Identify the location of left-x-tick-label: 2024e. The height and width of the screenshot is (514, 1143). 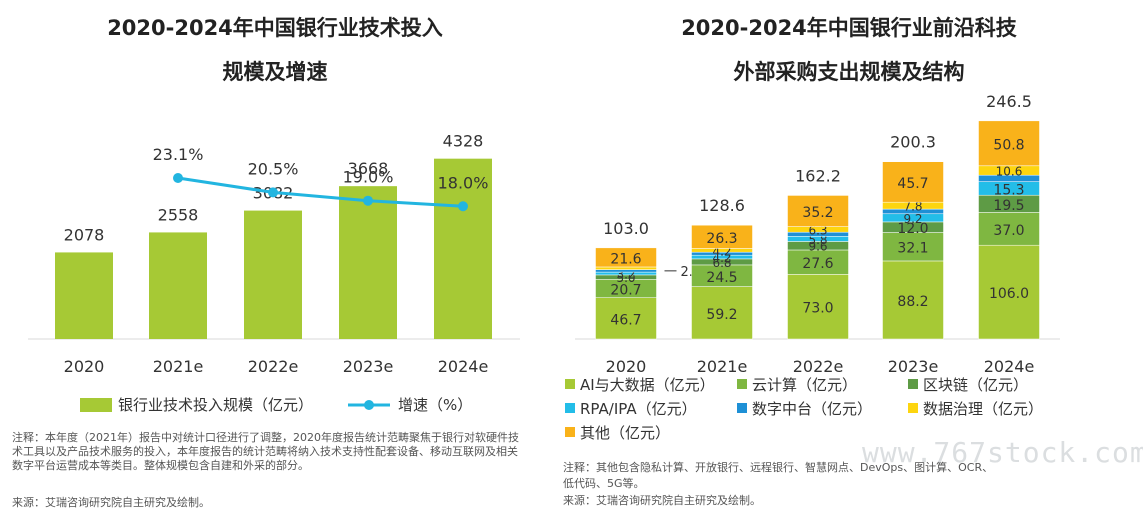
(463, 366).